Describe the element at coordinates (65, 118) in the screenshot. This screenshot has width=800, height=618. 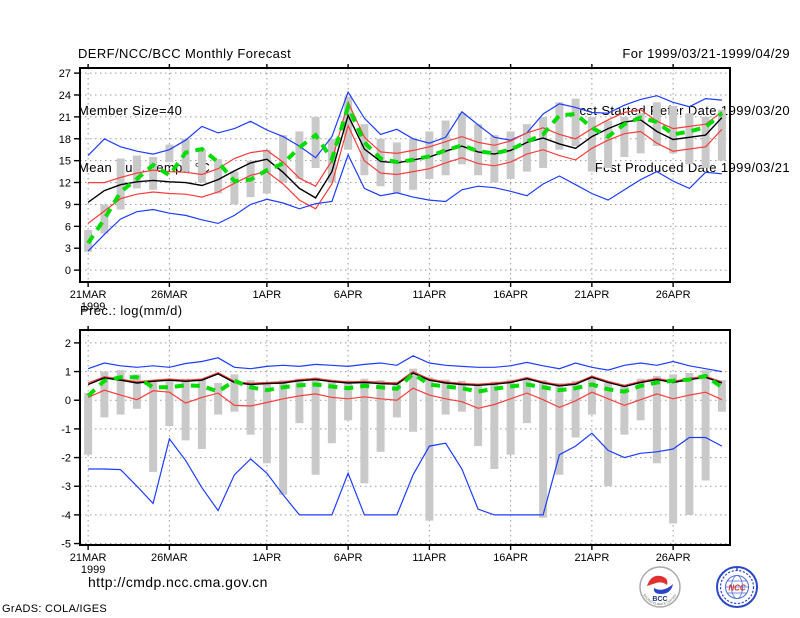
I see `svg-text: 21` at that location.